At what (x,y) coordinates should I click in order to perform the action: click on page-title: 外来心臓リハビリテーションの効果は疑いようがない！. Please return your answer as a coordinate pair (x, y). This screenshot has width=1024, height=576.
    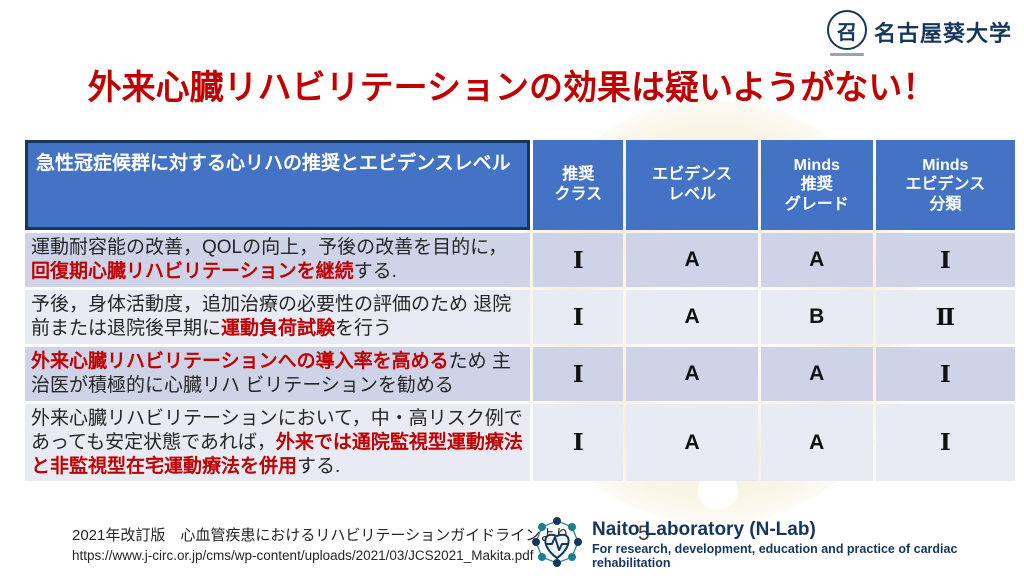
    Looking at the image, I should click on (512, 88).